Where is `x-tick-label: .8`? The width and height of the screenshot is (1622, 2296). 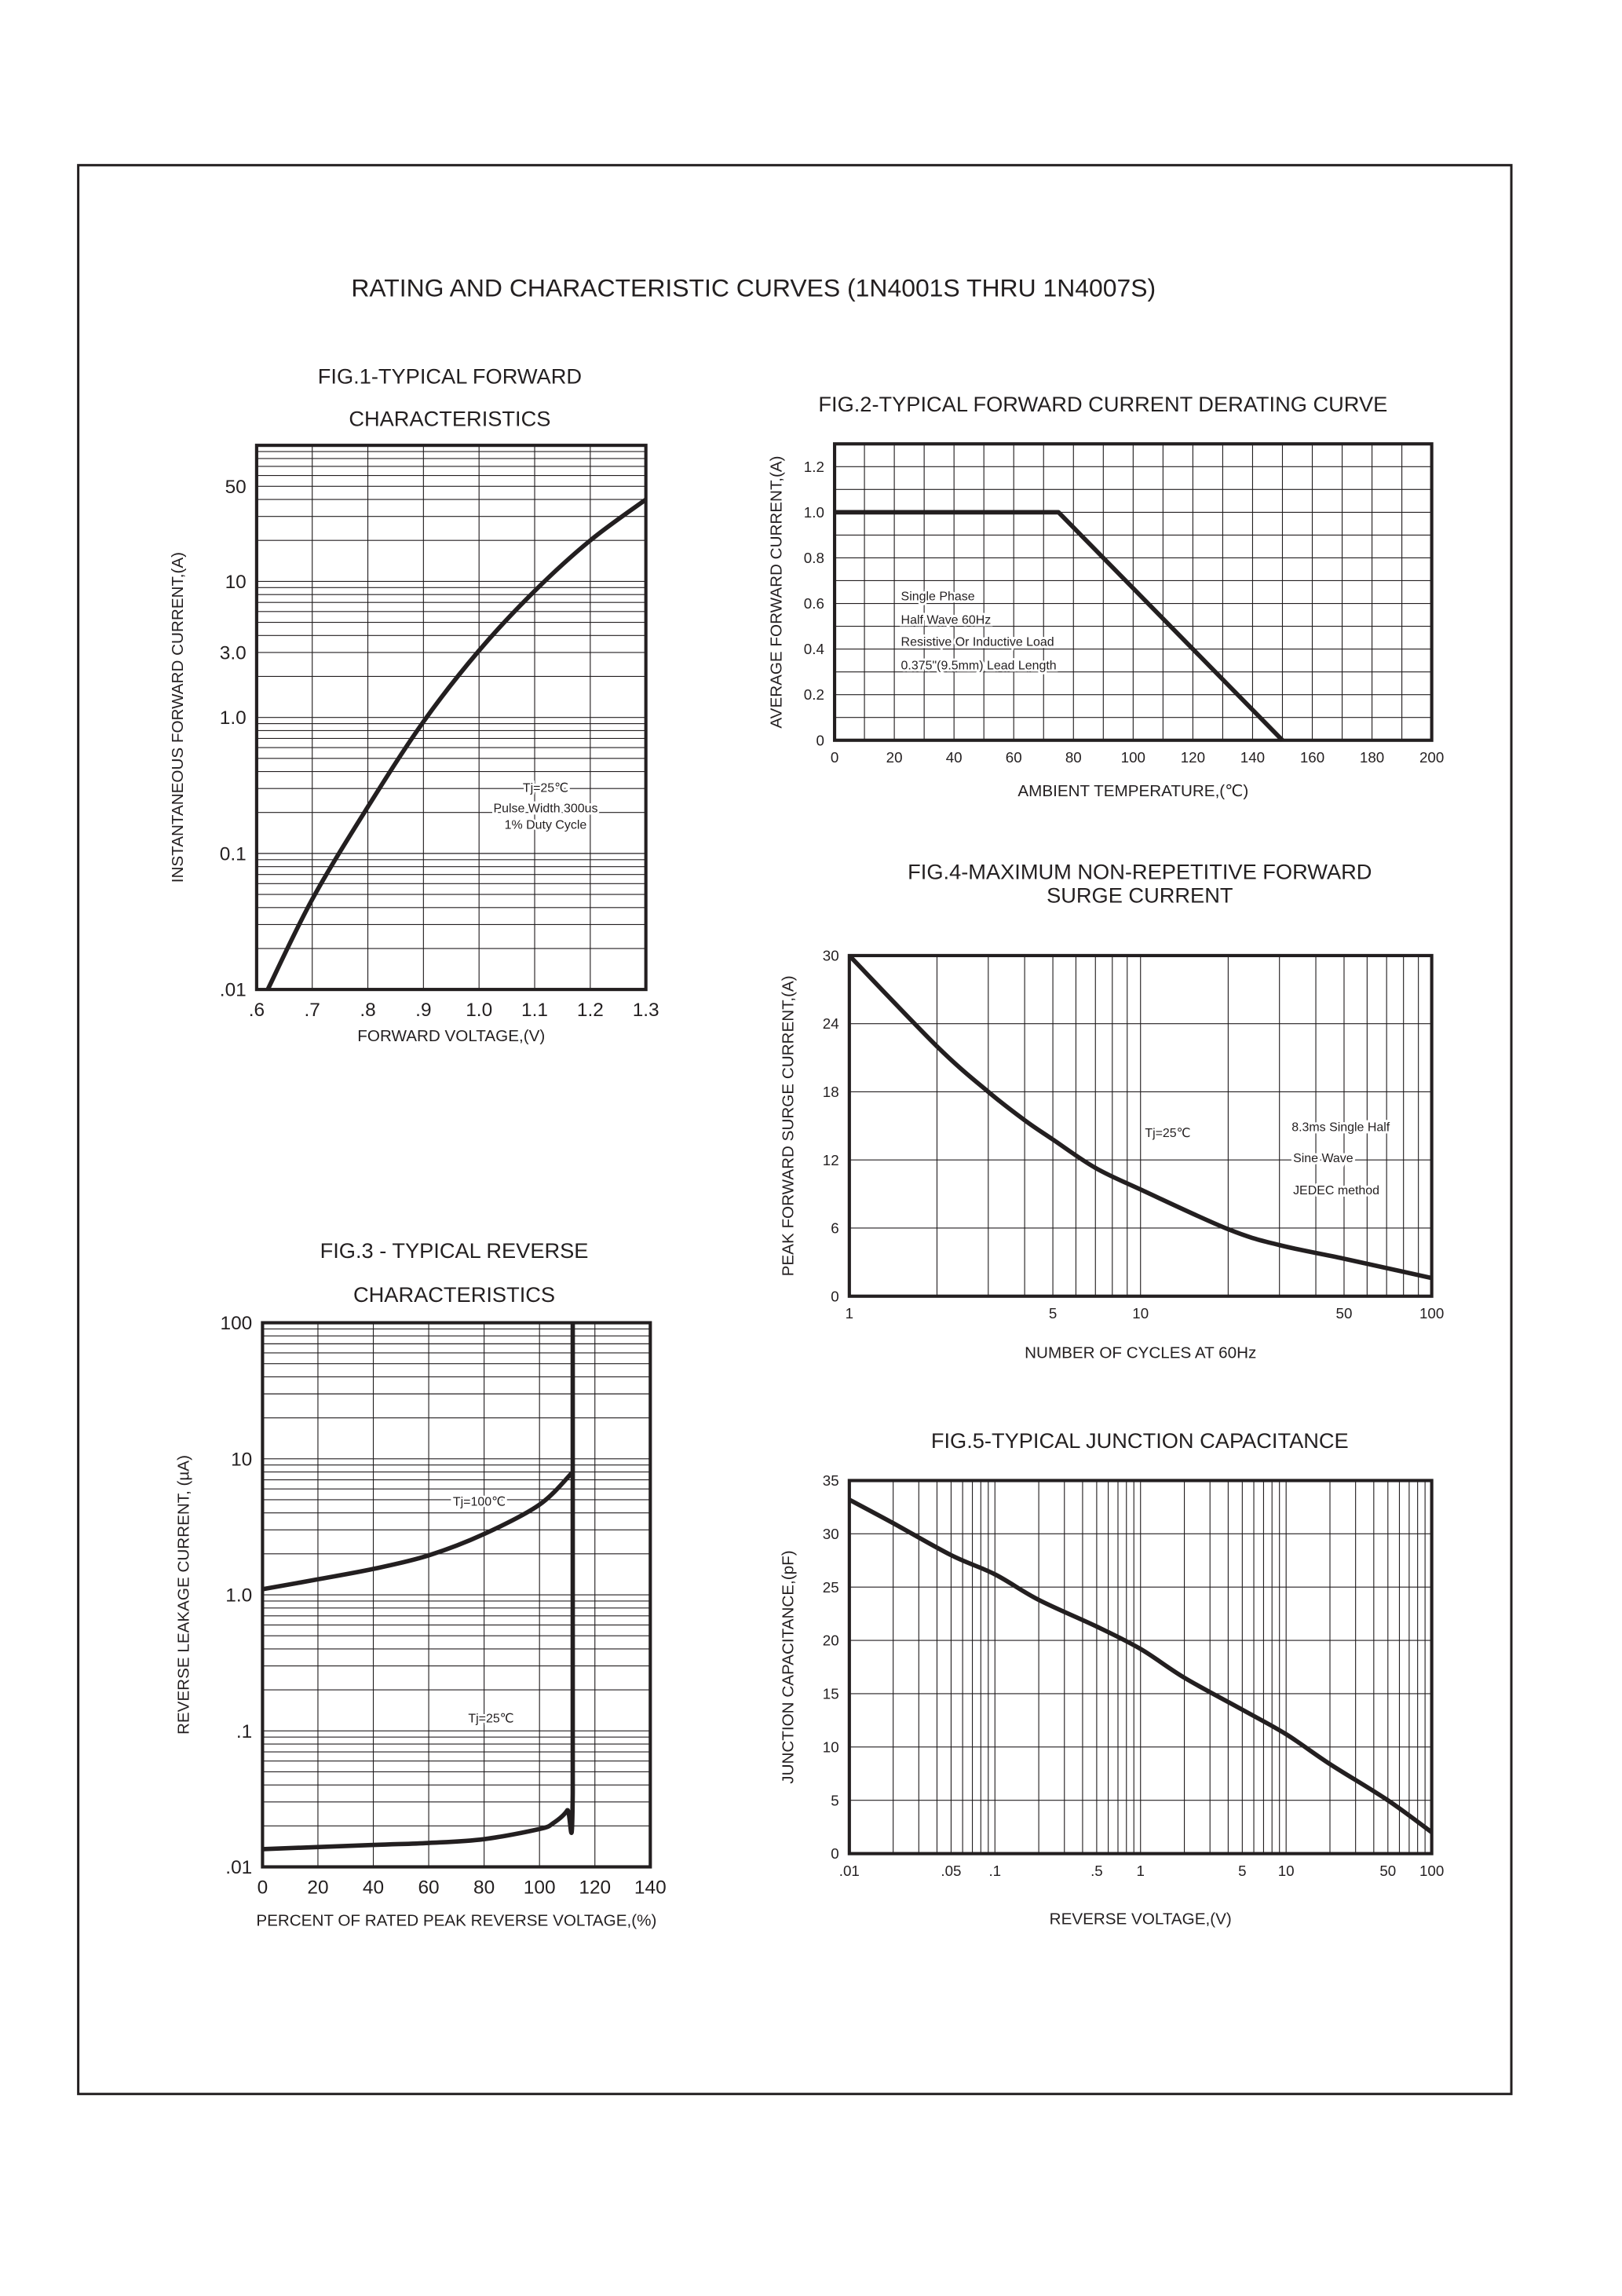 x-tick-label: .8 is located at coordinates (367, 1011).